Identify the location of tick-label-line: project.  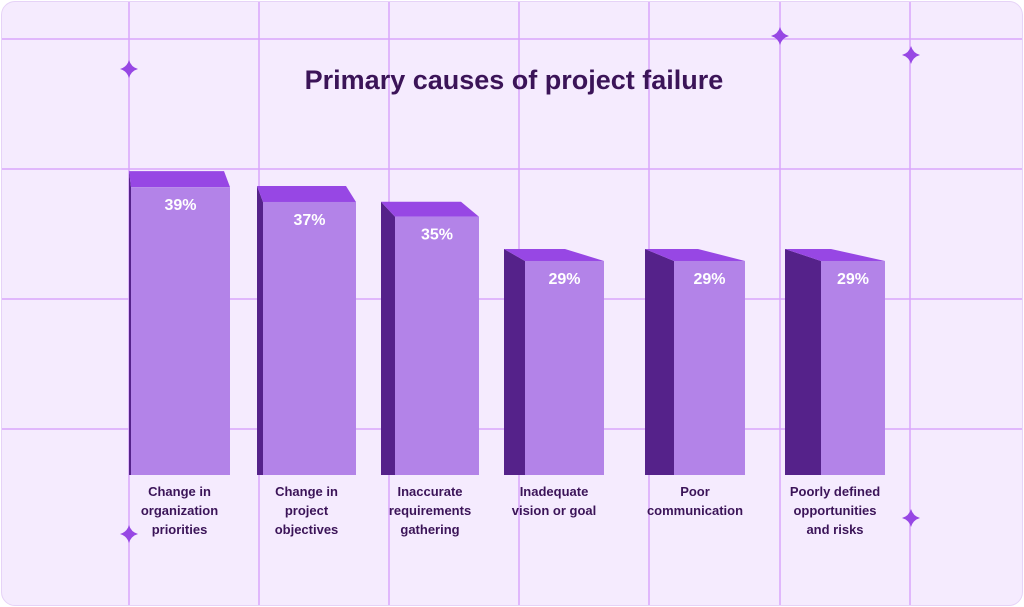
(307, 510).